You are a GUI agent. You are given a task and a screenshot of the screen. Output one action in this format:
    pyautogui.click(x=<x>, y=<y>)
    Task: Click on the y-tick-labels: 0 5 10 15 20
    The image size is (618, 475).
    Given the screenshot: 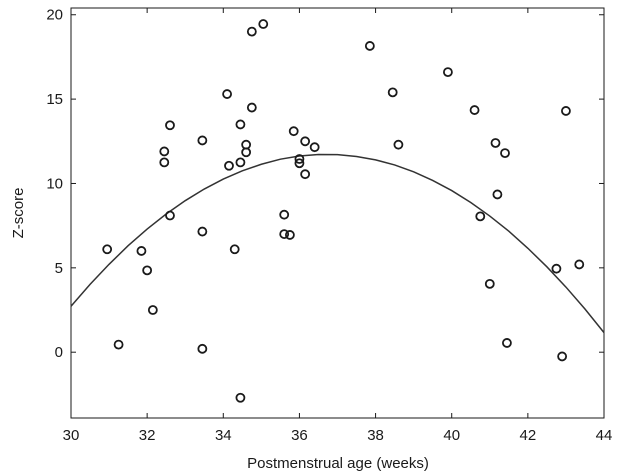 What is the action you would take?
    pyautogui.click(x=54, y=184)
    